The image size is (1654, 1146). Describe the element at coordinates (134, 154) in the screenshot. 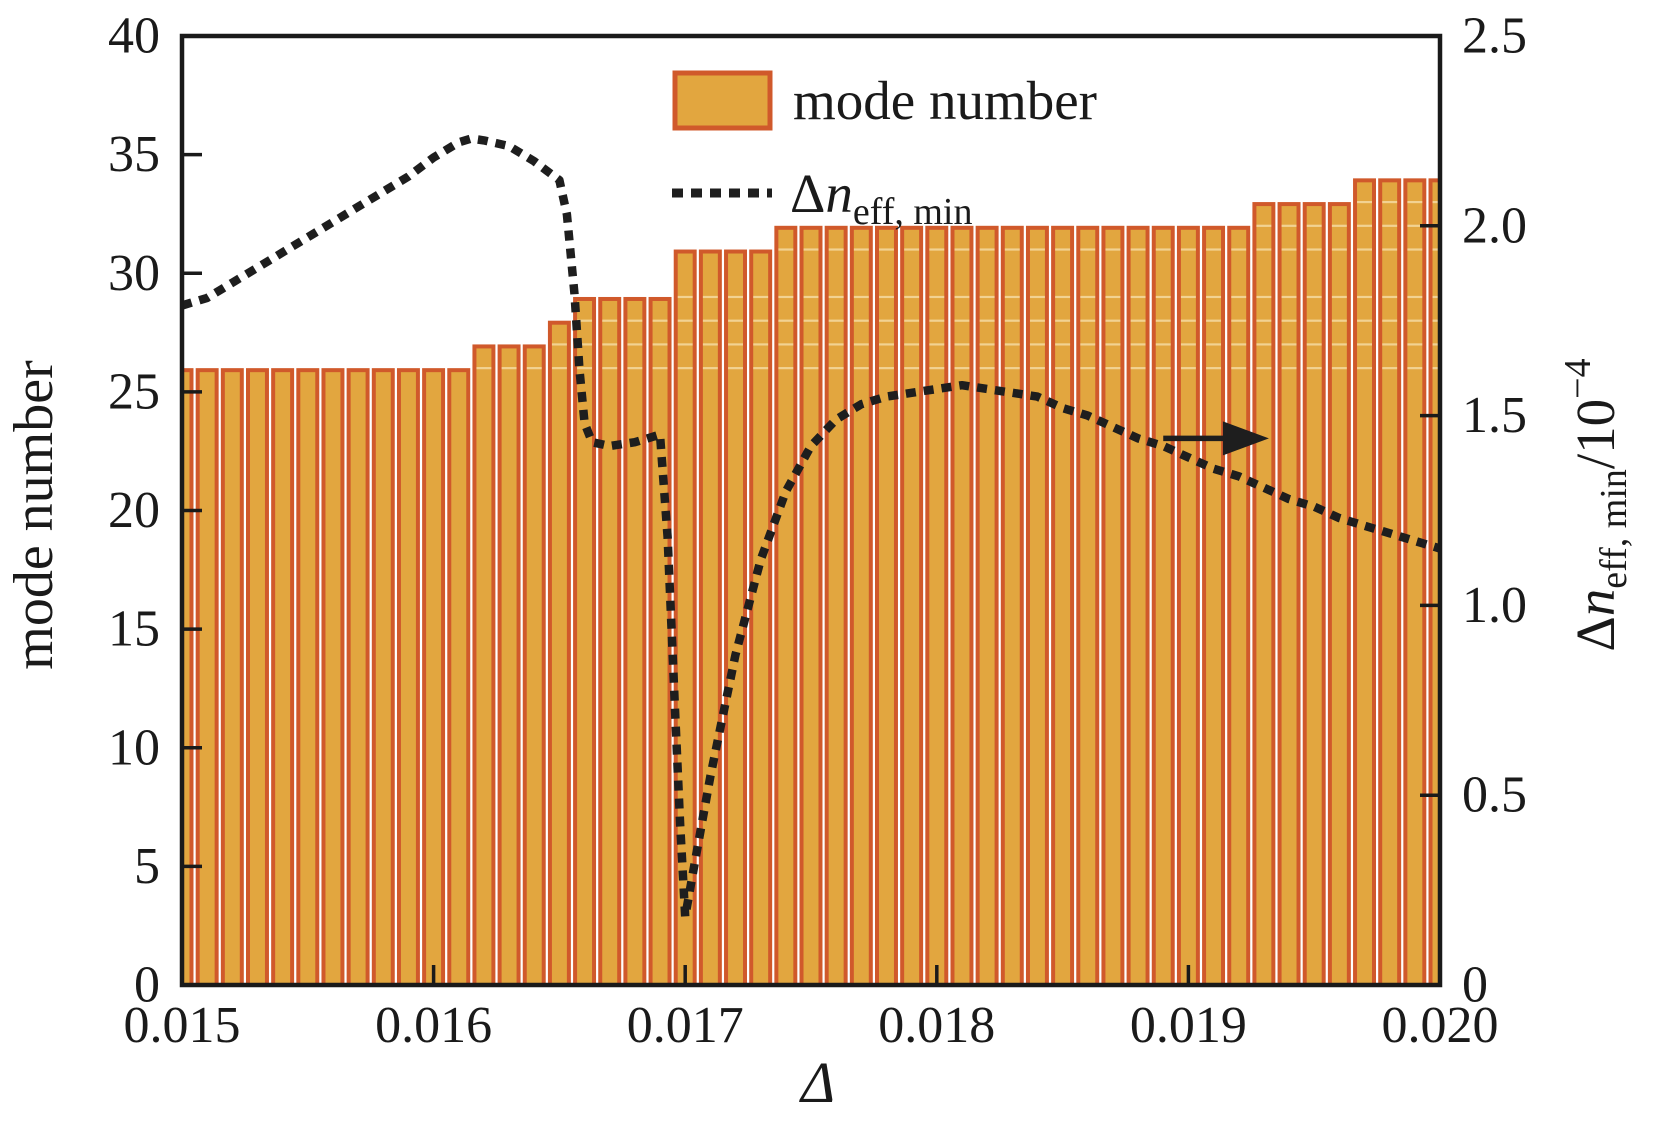

I see `y-left-tick-label: 35` at that location.